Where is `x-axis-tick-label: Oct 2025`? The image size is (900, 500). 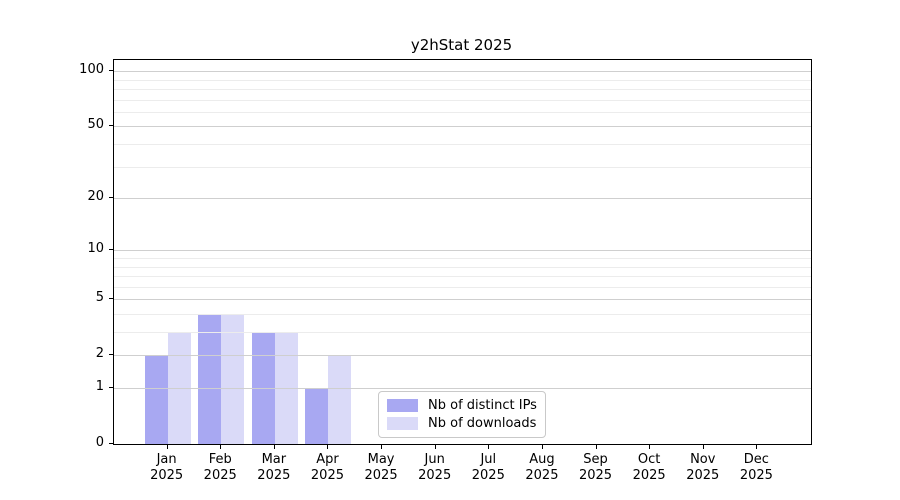
x-axis-tick-label: Oct 2025 is located at coordinates (649, 468).